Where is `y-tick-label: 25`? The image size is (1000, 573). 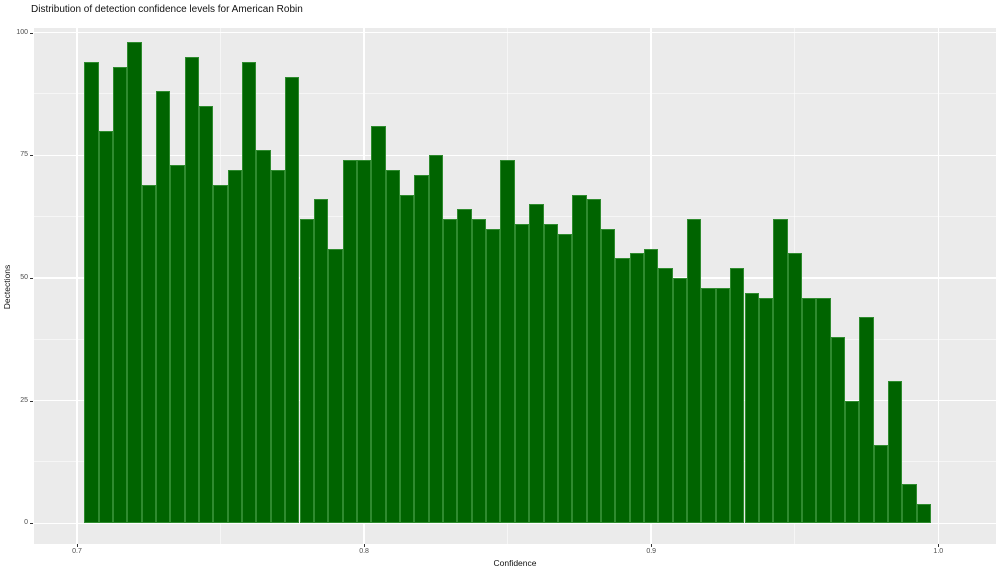
y-tick-label: 25 is located at coordinates (24, 400).